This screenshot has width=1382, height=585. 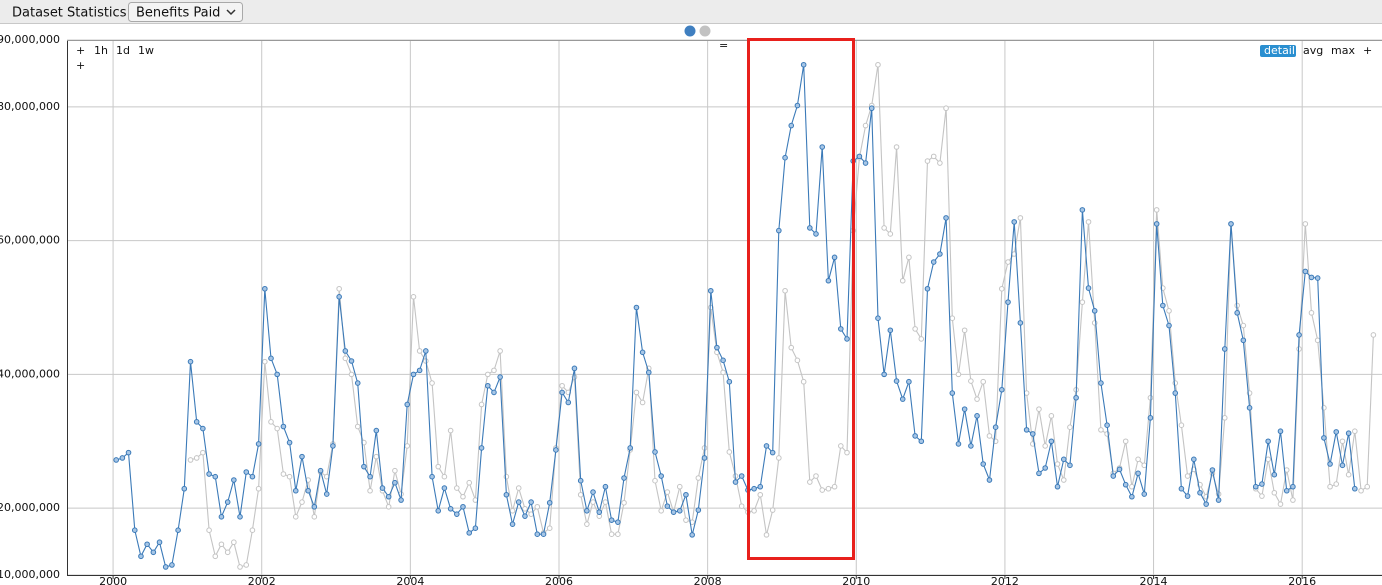 I want to click on dropdown-value: Benefits Paid, so click(x=178, y=13).